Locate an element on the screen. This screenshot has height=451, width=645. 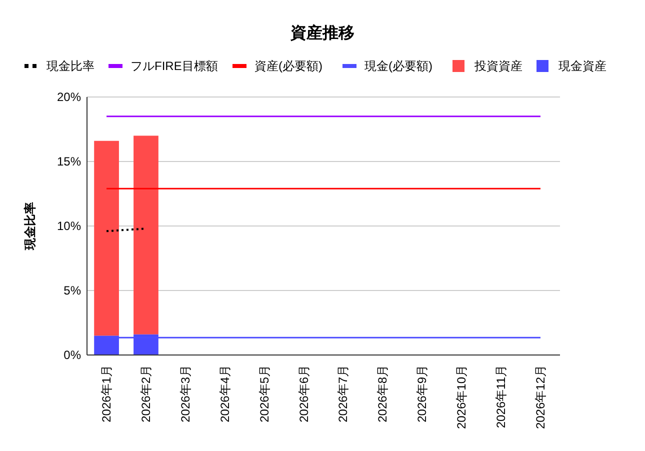
y-tick-label: 20% is located at coordinates (69, 97).